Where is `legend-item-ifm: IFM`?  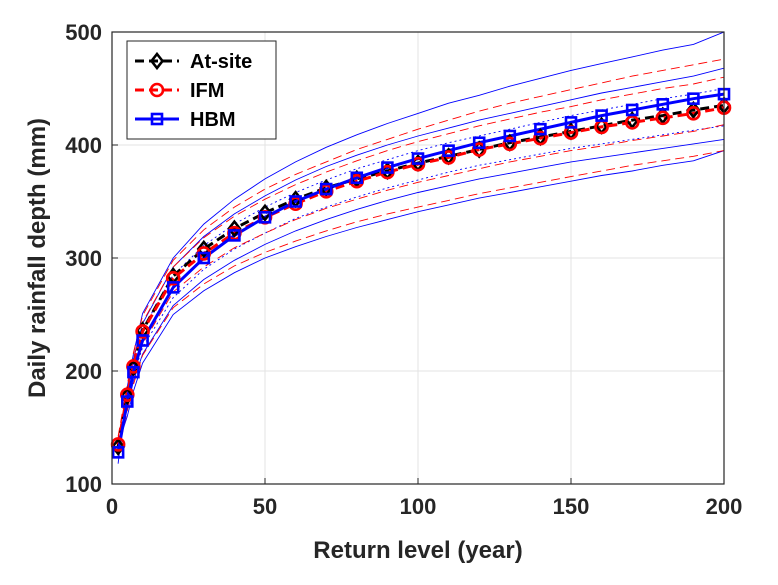 legend-item-ifm: IFM is located at coordinates (179, 91).